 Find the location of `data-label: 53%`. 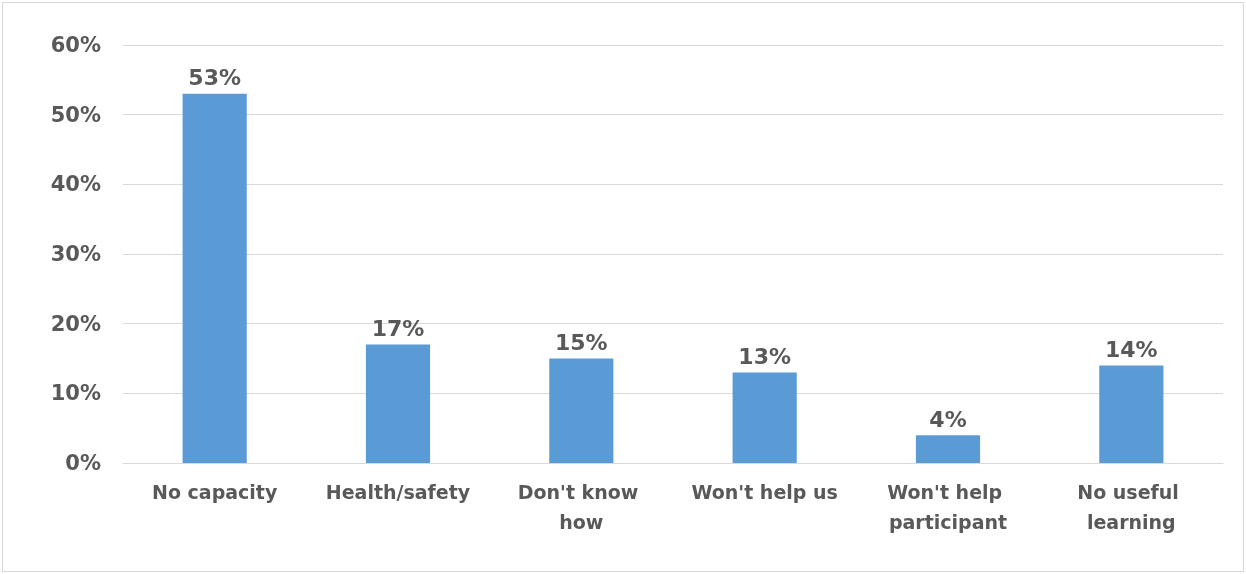

data-label: 53% is located at coordinates (214, 78).